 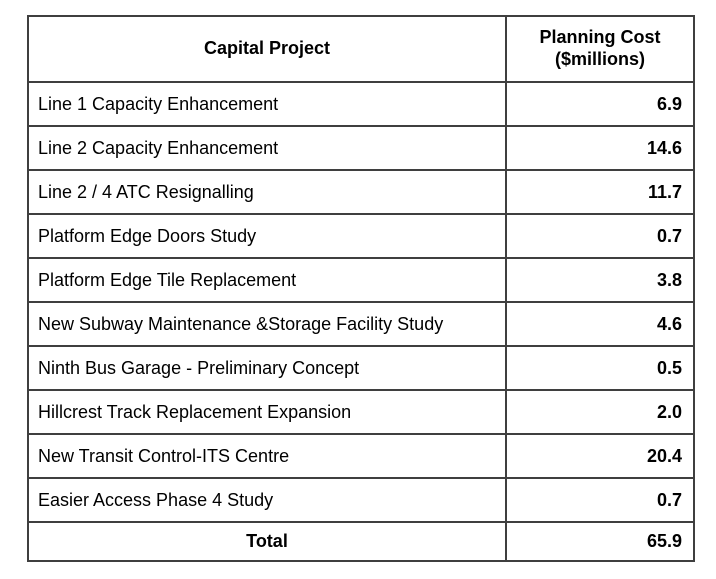 What do you see at coordinates (267, 49) in the screenshot?
I see `column-header-capital-project: Capital Project` at bounding box center [267, 49].